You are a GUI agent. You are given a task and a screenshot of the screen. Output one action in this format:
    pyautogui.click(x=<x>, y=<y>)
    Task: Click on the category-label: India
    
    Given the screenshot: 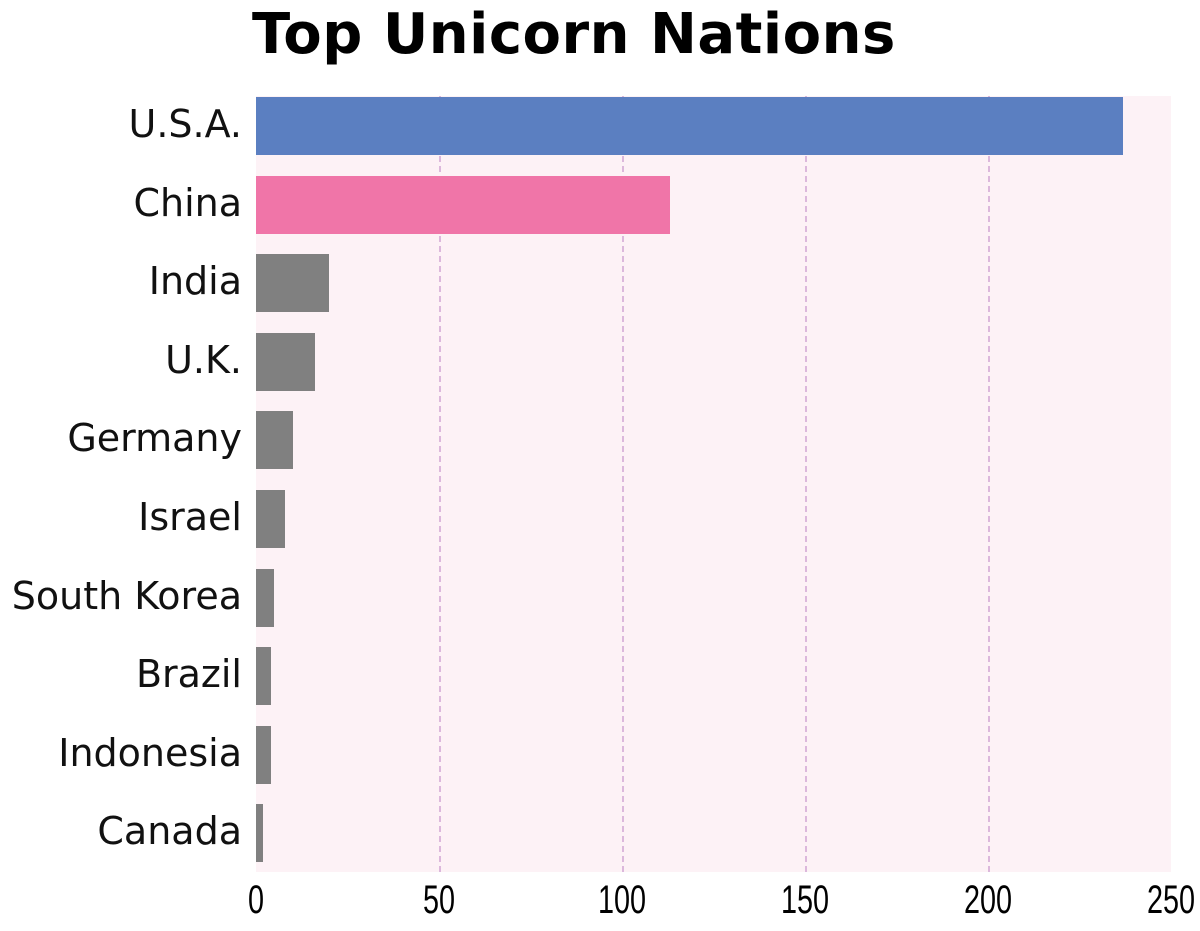 What is the action you would take?
    pyautogui.click(x=195, y=281)
    